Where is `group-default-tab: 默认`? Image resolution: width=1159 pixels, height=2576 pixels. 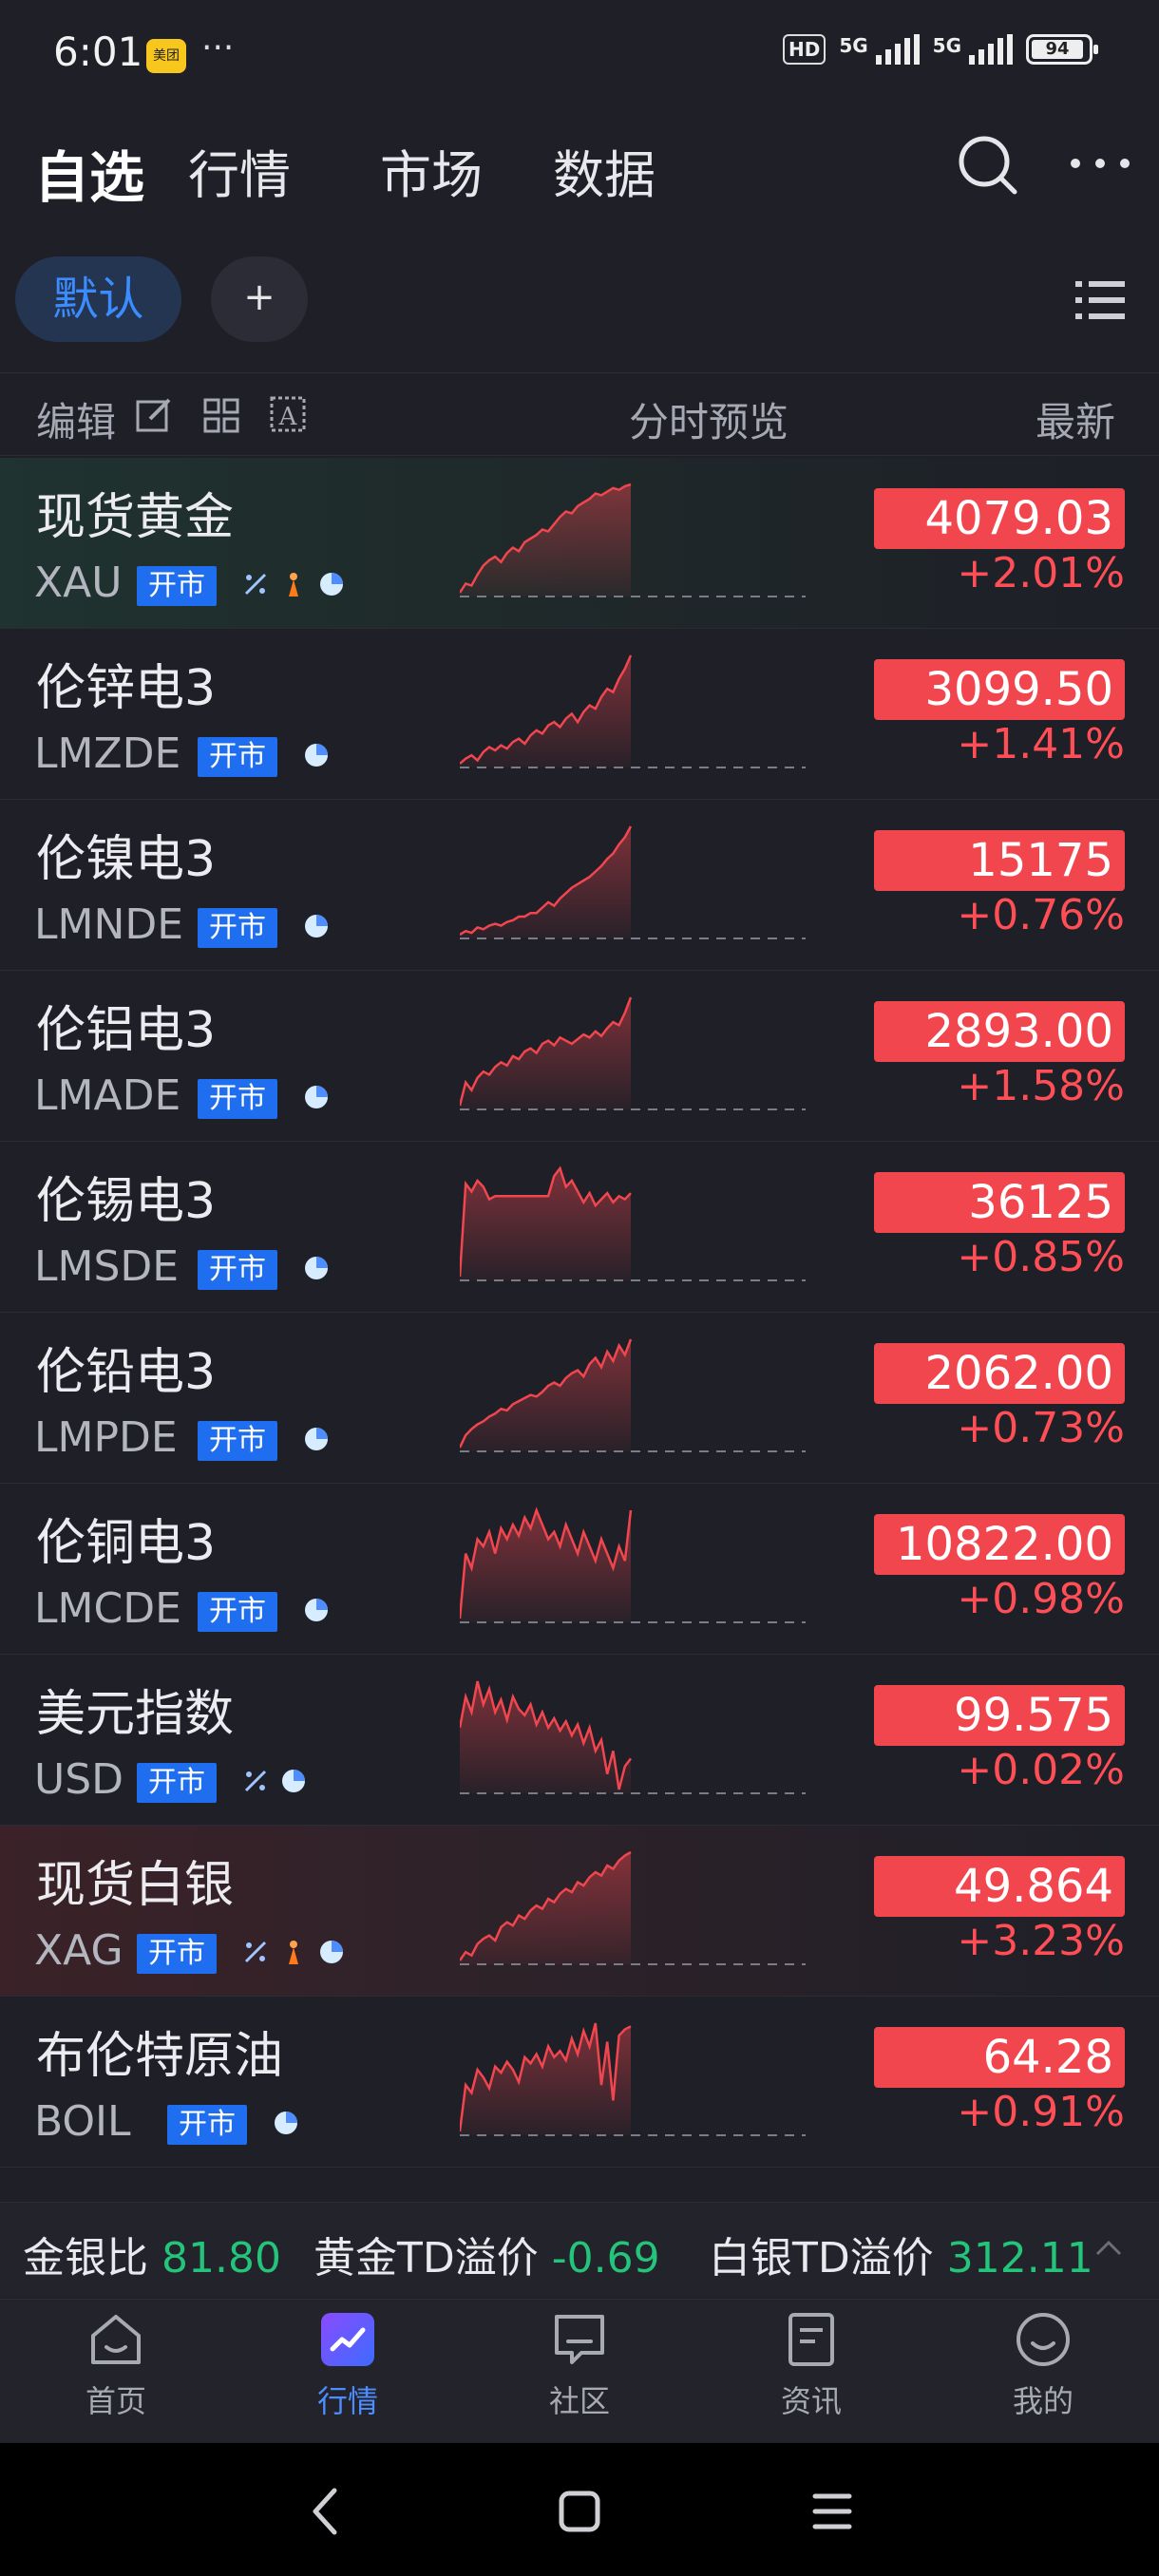 group-default-tab: 默认 is located at coordinates (98, 299).